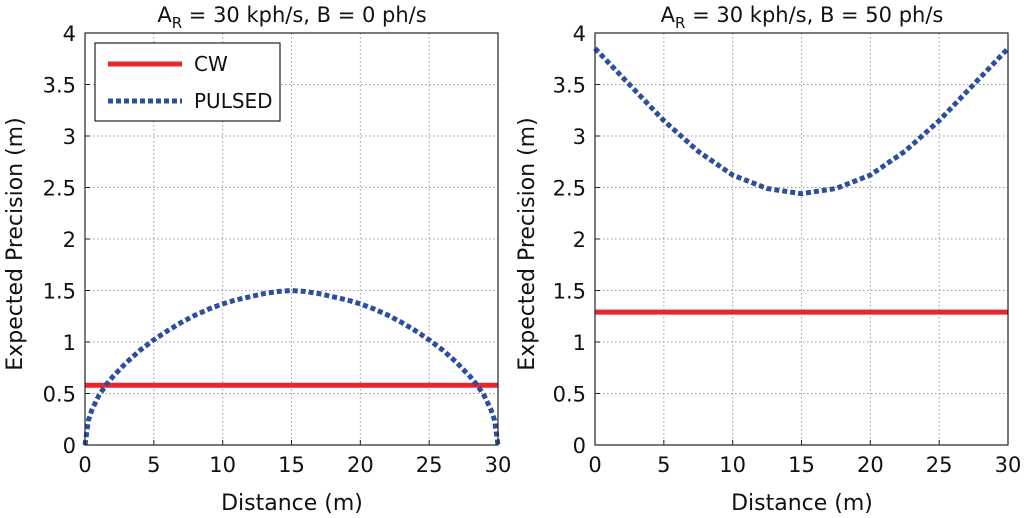 The width and height of the screenshot is (1025, 518). I want to click on right-y-tick-label: 3, so click(579, 137).